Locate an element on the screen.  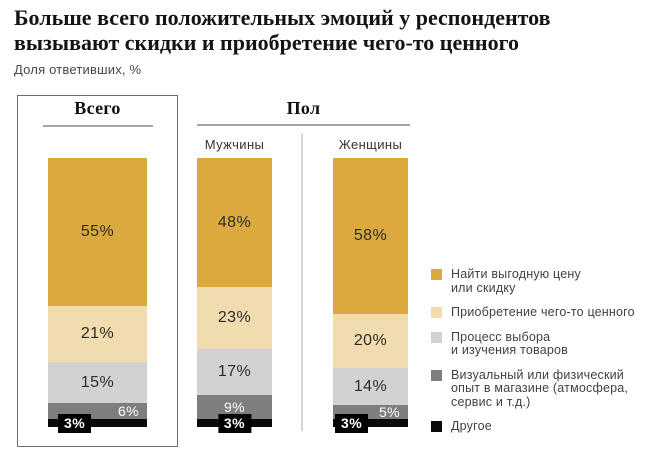
segment-value-label: 17% is located at coordinates (234, 371).